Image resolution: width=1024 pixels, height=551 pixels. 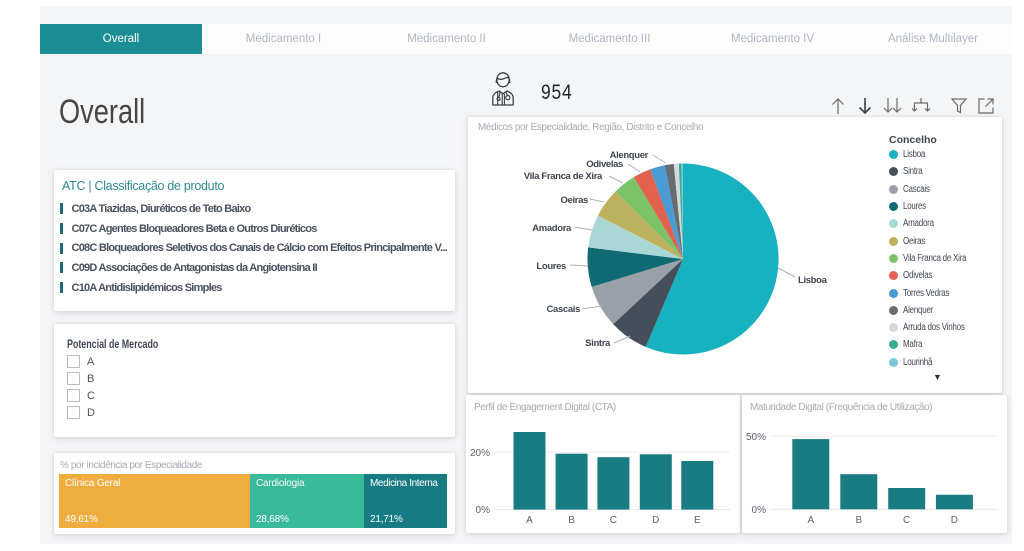 I want to click on svg-text: E, so click(x=697, y=520).